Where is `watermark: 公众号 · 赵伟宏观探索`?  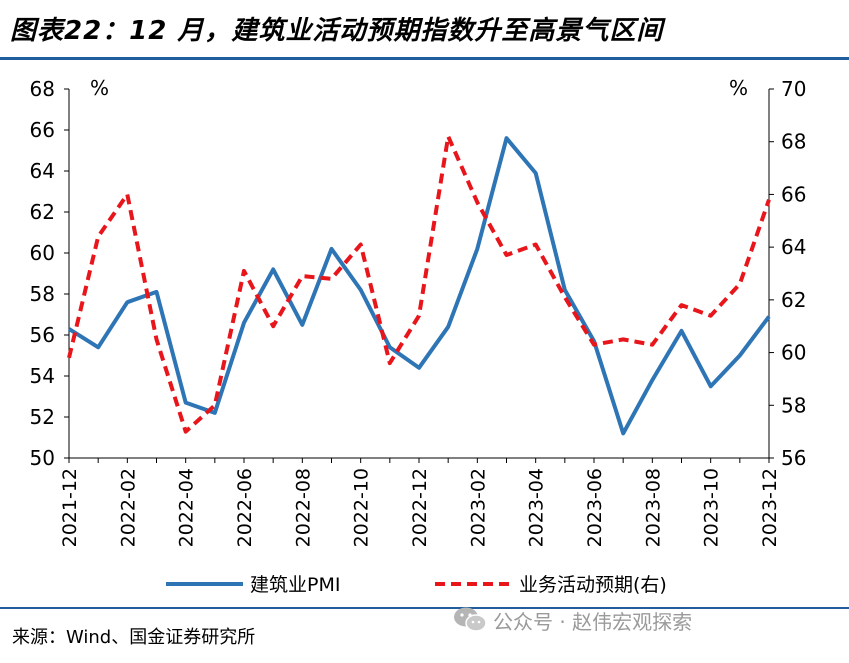
watermark: 公众号 · 赵伟宏观探索 is located at coordinates (572, 620).